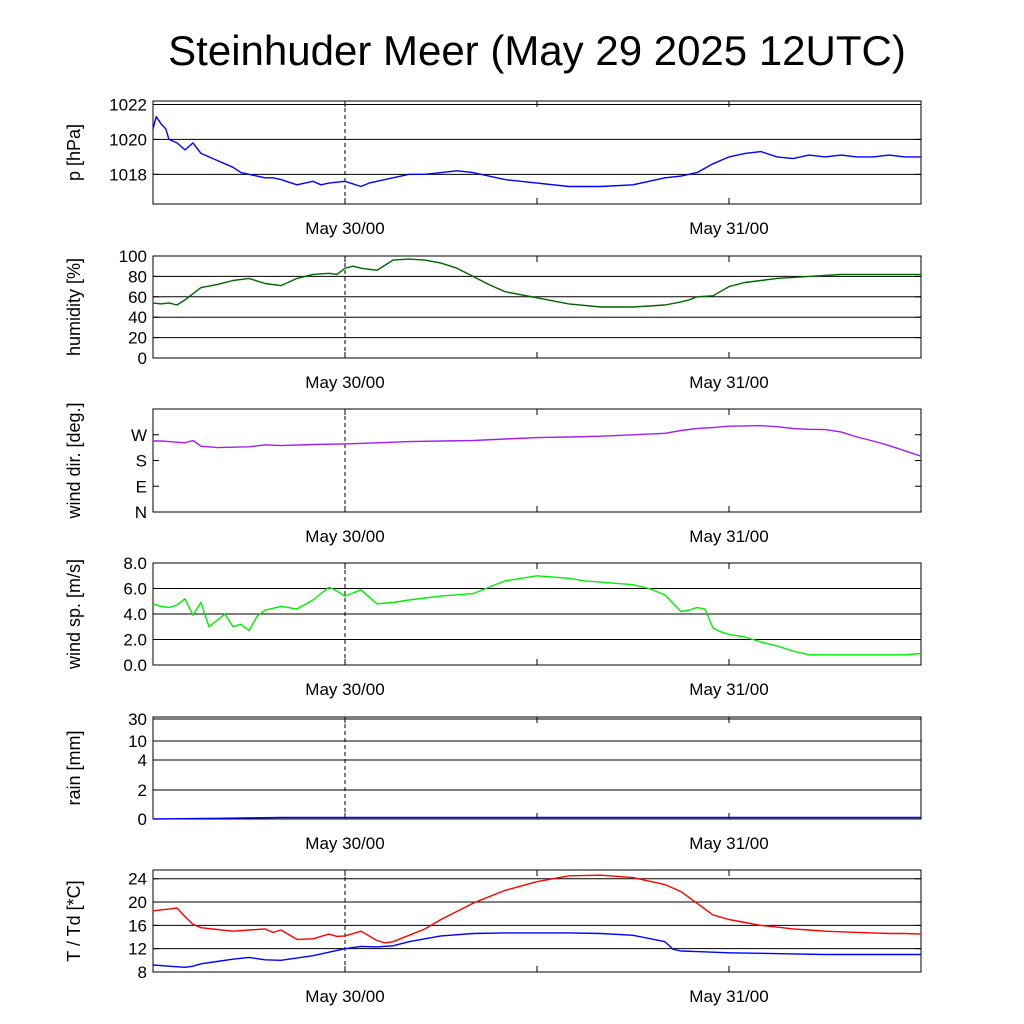  What do you see at coordinates (728, 996) in the screenshot?
I see `temperature-x-tick-label: May 31/00` at bounding box center [728, 996].